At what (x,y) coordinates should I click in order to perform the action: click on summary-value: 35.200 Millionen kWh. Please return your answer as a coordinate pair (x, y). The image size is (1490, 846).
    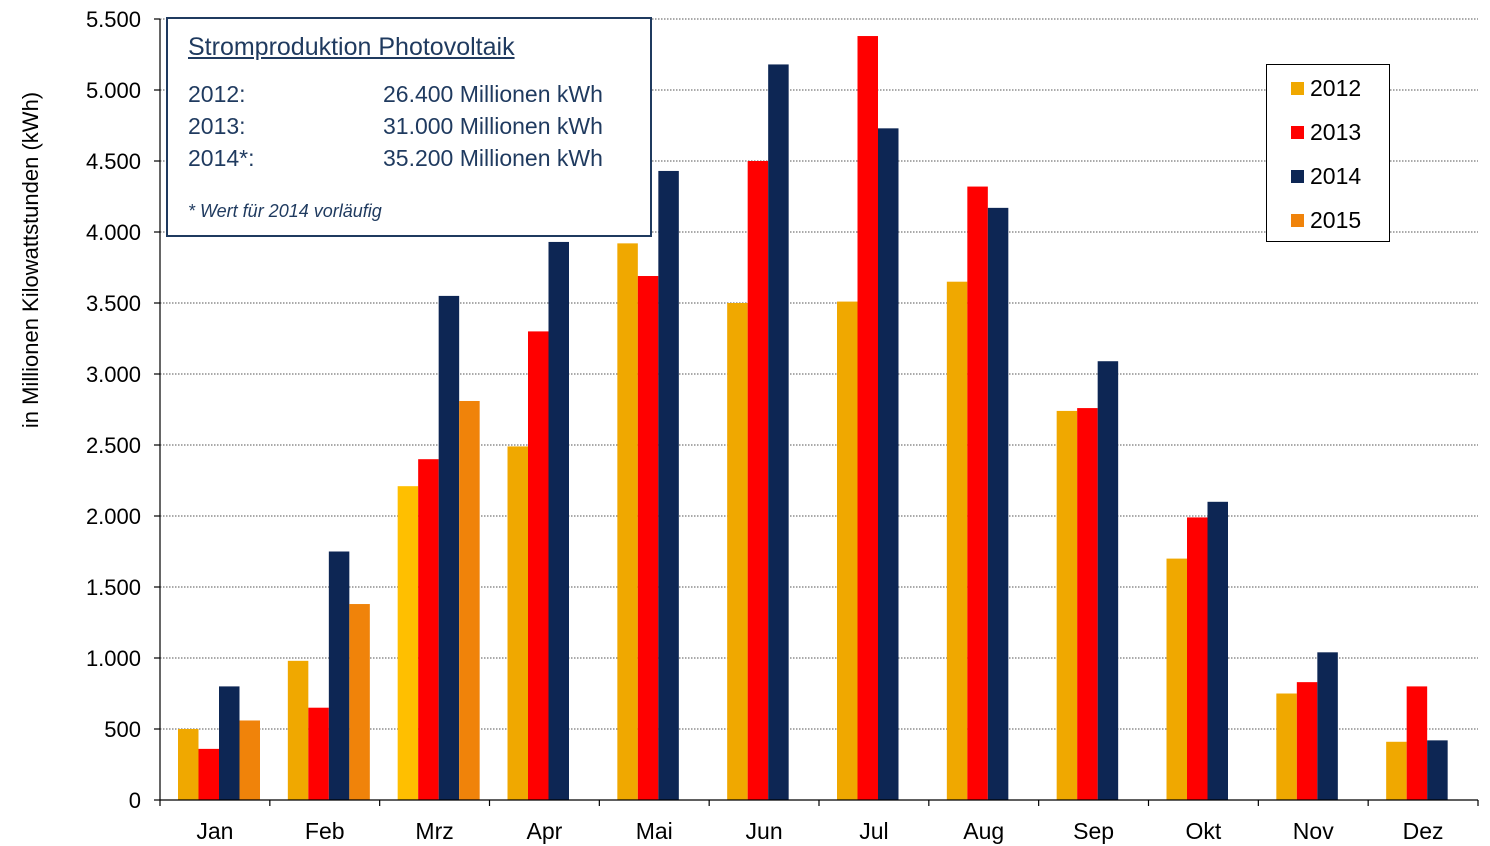
    Looking at the image, I should click on (493, 158).